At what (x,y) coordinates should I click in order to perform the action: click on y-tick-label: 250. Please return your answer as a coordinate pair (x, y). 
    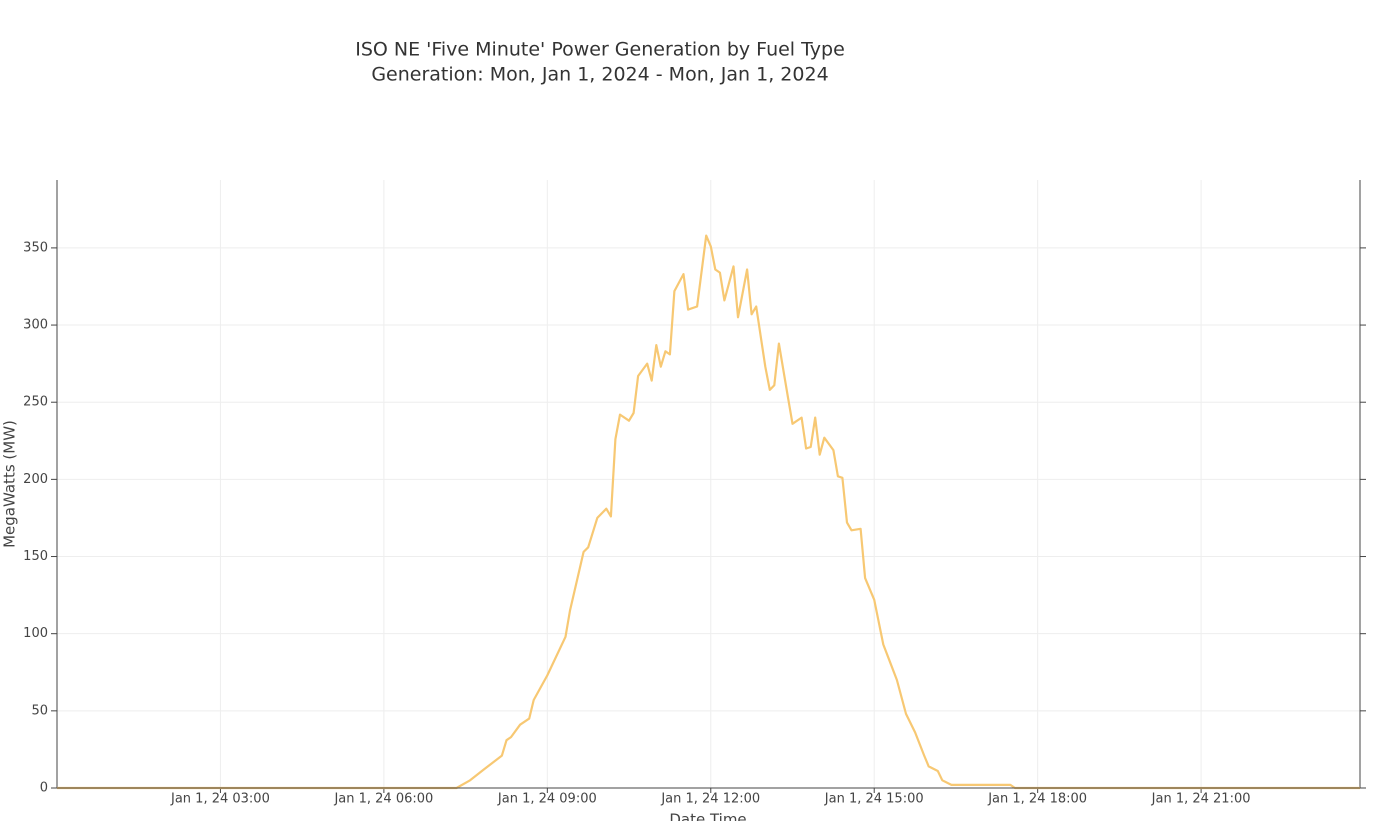
    Looking at the image, I should click on (35, 402).